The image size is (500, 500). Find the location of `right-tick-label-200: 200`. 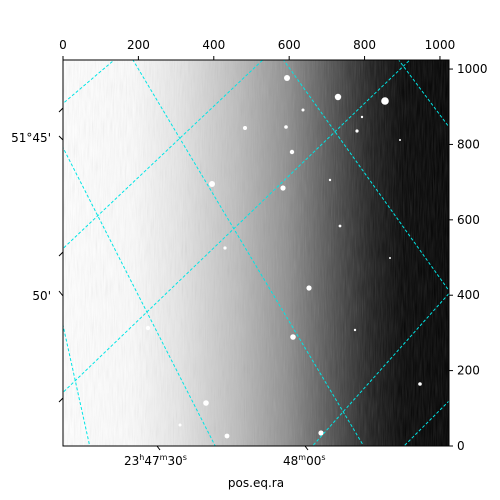

right-tick-label-200: 200 is located at coordinates (468, 371).